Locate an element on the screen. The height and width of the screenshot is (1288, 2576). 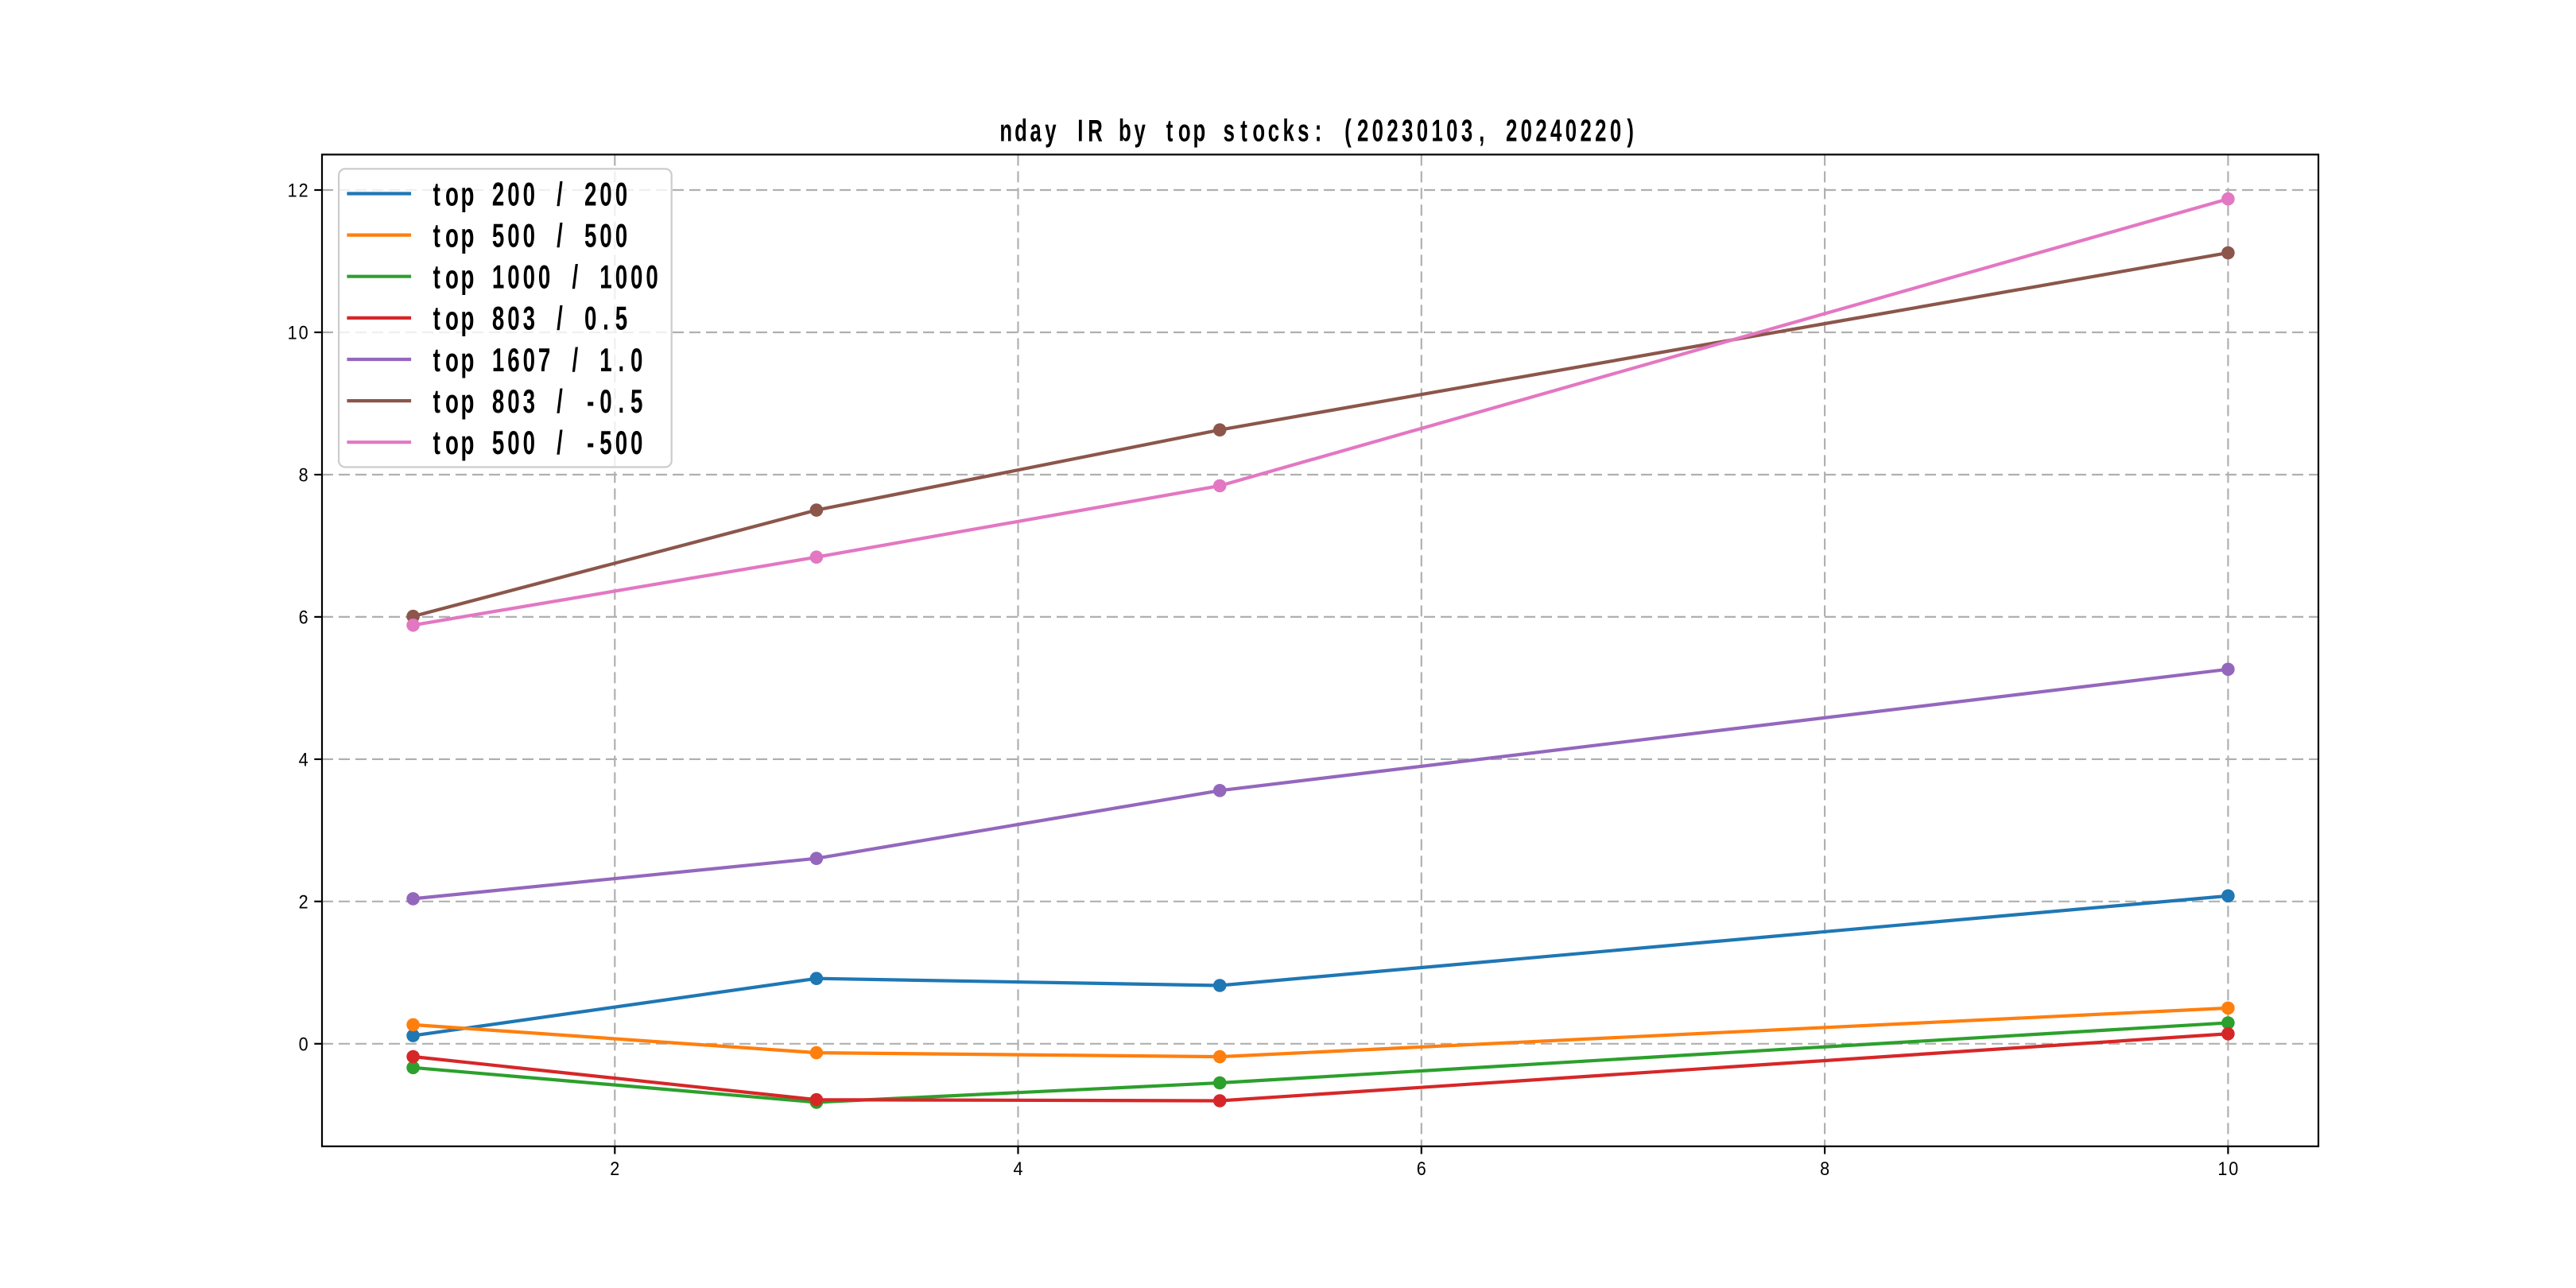
svg-text: 6 is located at coordinates (1421, 1168).